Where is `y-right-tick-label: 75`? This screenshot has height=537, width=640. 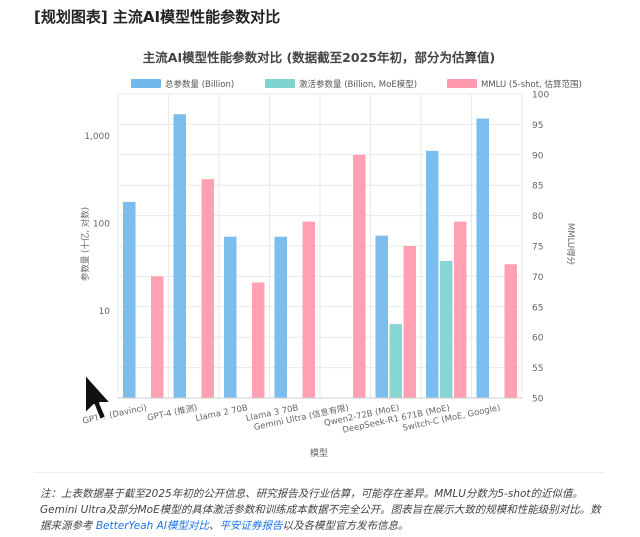 y-right-tick-label: 75 is located at coordinates (537, 248).